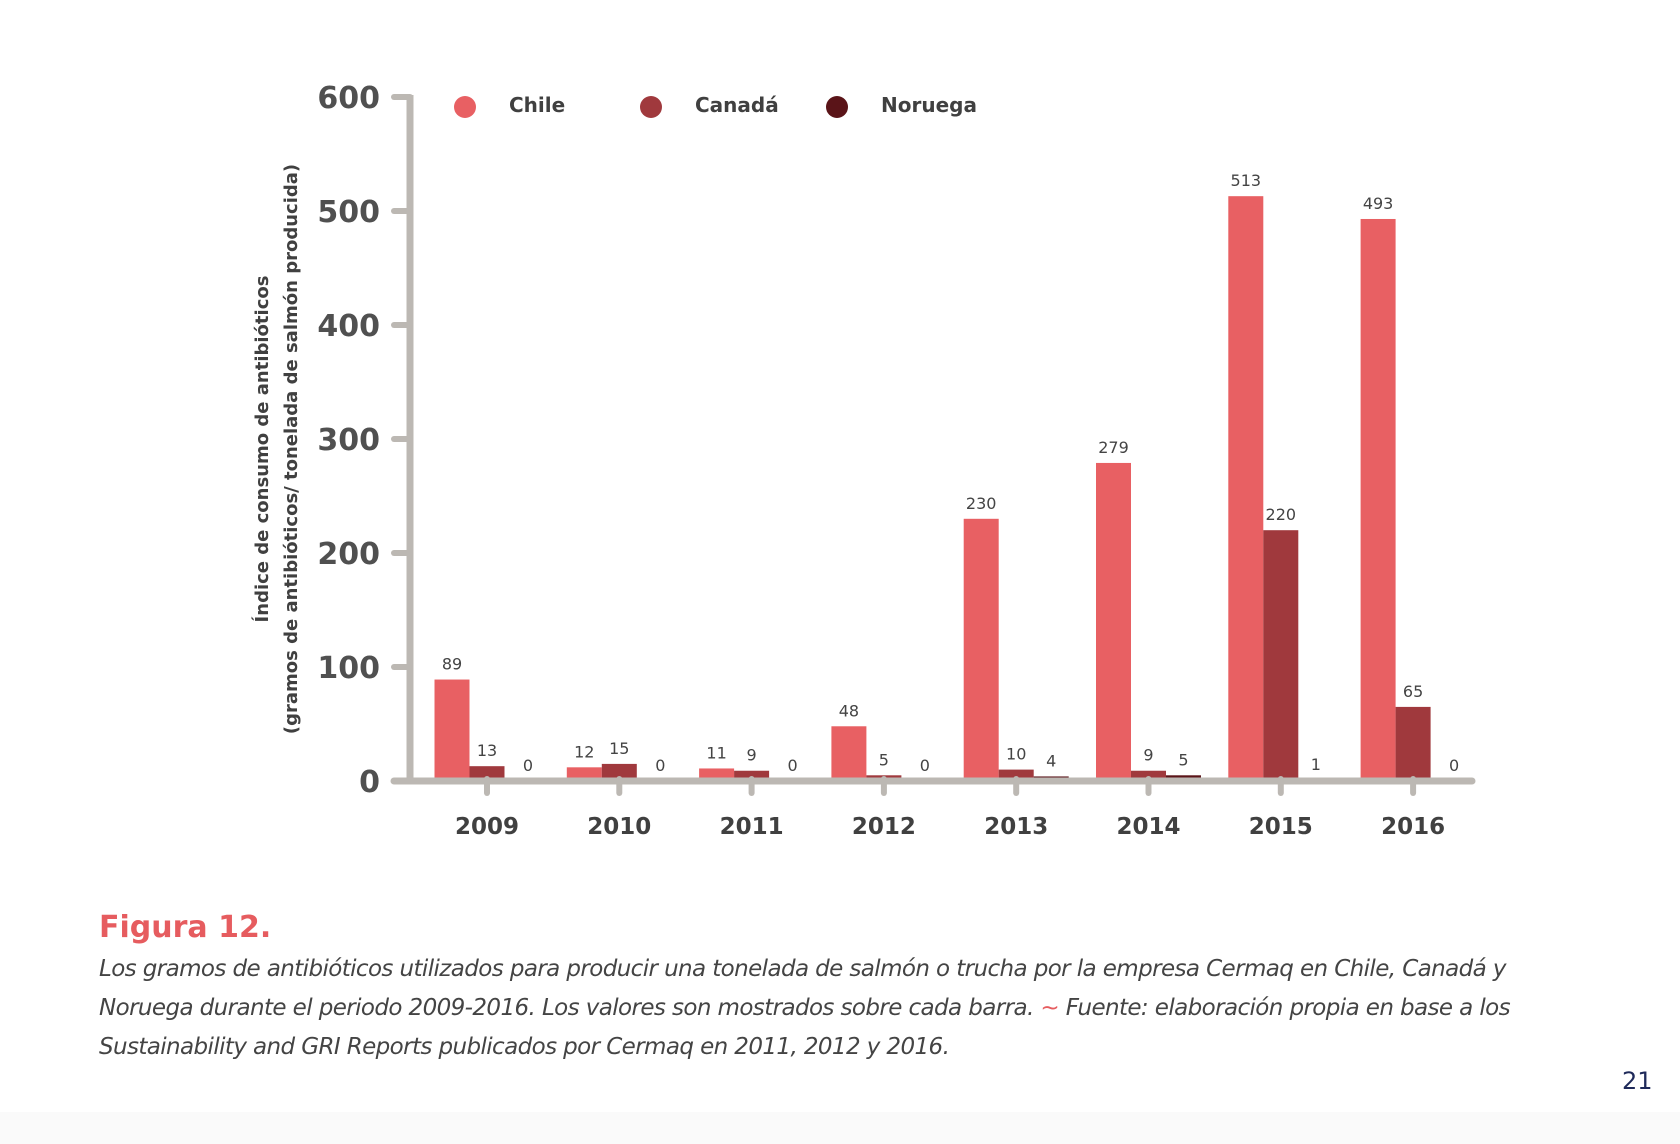 This screenshot has width=1680, height=1144. What do you see at coordinates (348, 554) in the screenshot?
I see `y-tick-label: 200` at bounding box center [348, 554].